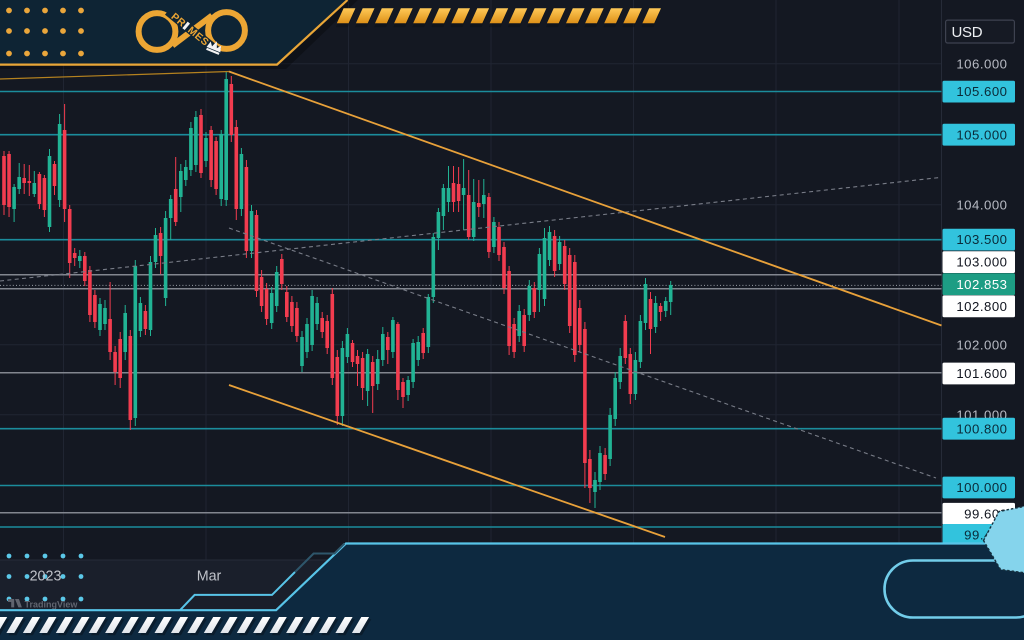 The width and height of the screenshot is (1024, 640). Describe the element at coordinates (981, 134) in the screenshot. I see `svg-text: 105.000` at that location.